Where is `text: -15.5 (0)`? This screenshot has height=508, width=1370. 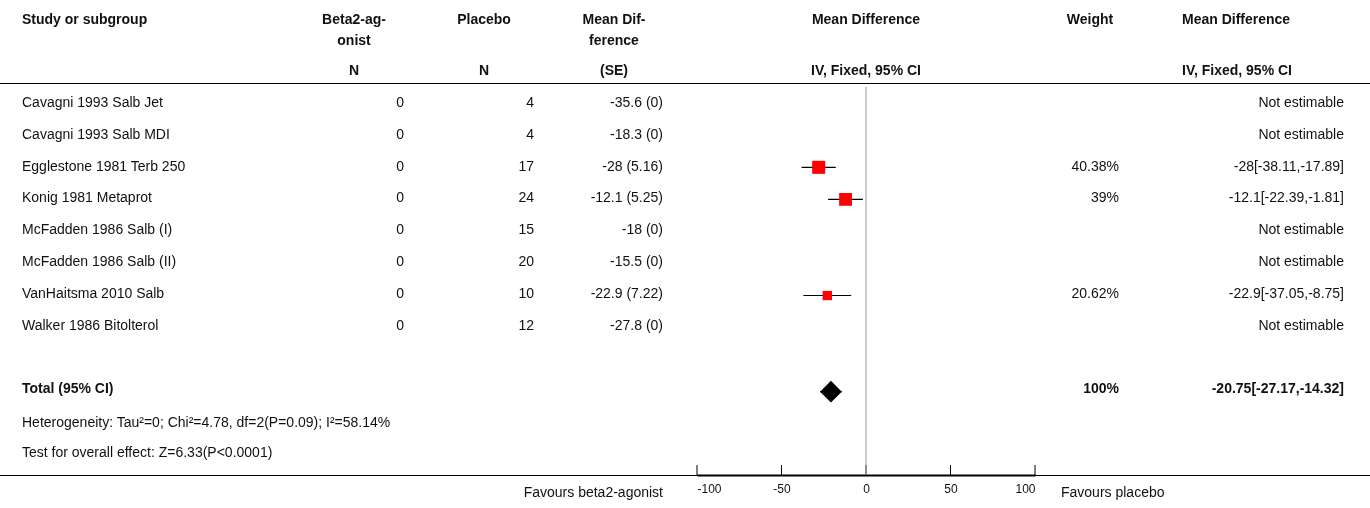
text: -15.5 (0) is located at coordinates (636, 261).